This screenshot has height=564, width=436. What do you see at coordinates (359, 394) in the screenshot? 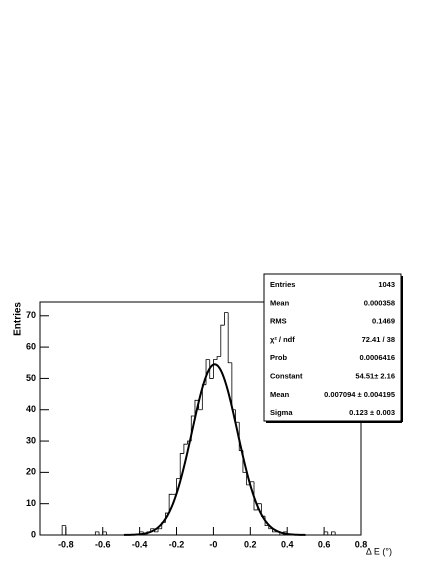
I see `stats-value: 0.007094 ± 0.004195` at bounding box center [359, 394].